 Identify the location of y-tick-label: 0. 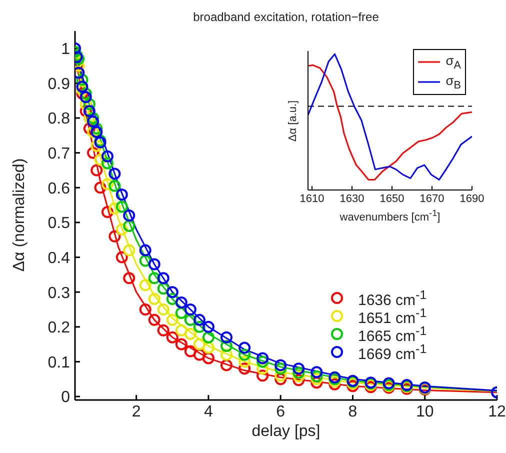
(65, 397).